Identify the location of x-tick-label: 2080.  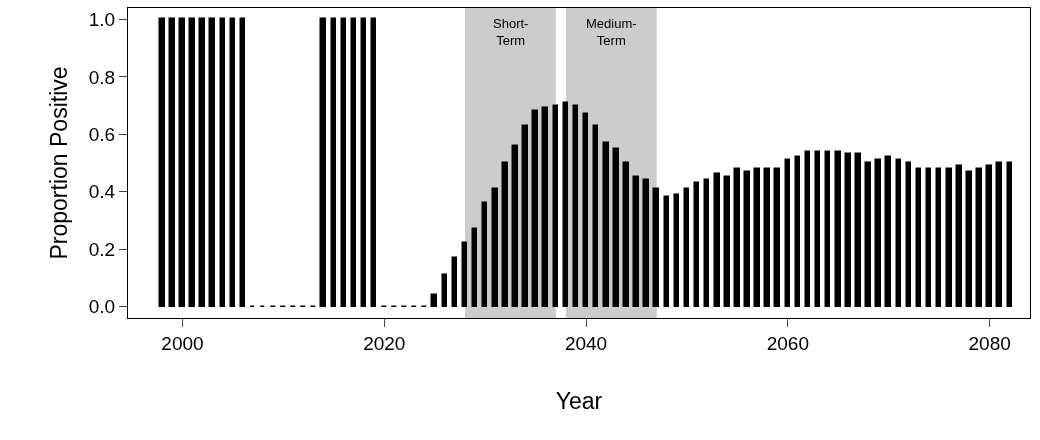
(989, 343).